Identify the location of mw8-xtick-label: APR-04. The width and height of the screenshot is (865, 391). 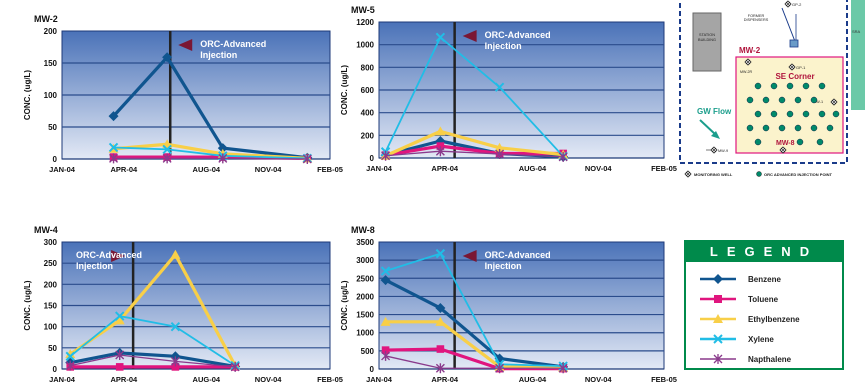
(445, 379).